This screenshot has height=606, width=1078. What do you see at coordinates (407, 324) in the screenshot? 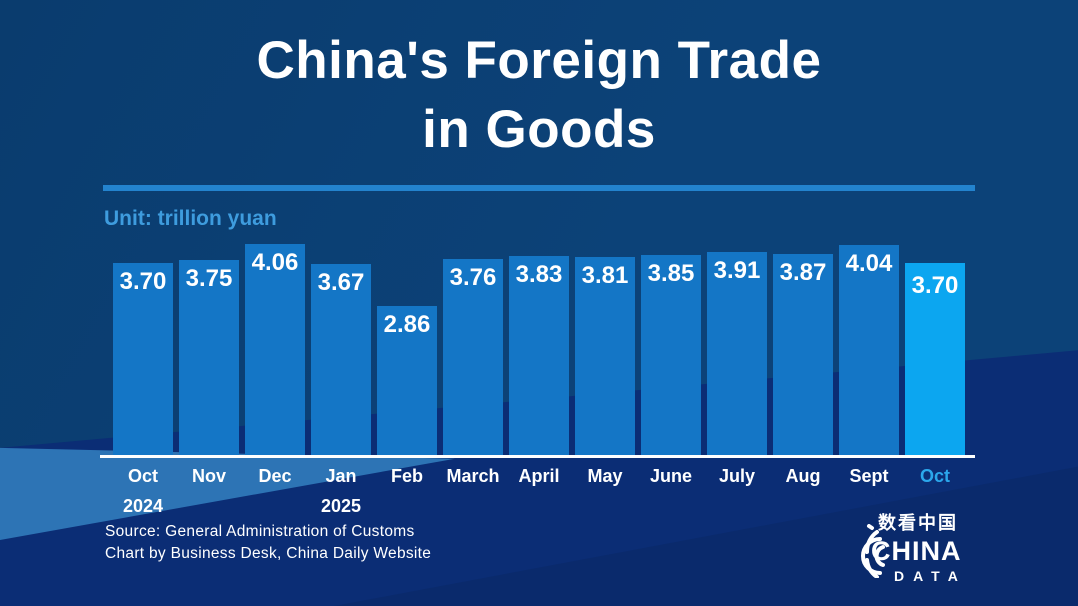
I see `bar-value-label: 2.86` at bounding box center [407, 324].